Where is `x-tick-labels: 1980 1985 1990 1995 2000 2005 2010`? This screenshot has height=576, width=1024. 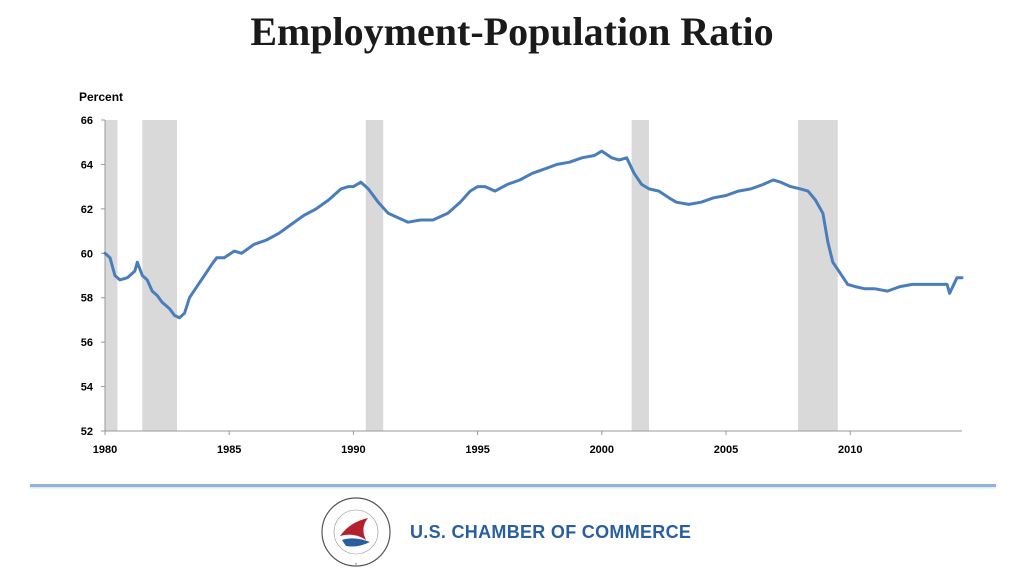 x-tick-labels: 1980 1985 1990 1995 2000 2005 2010 is located at coordinates (478, 450).